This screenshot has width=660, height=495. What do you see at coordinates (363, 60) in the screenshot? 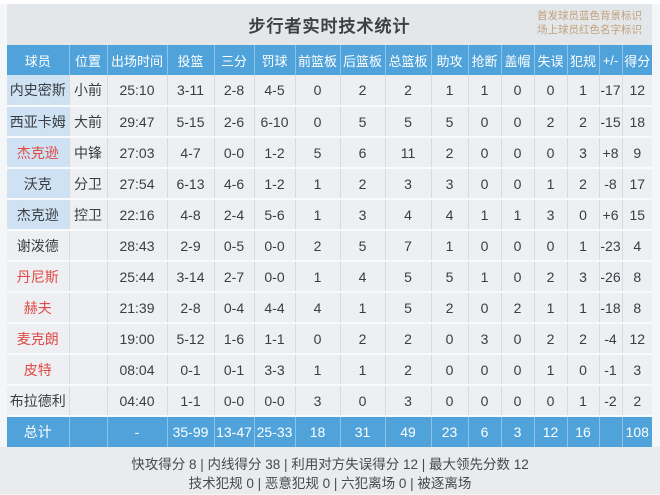
I see `column-header-dreb: 后篮板` at bounding box center [363, 60].